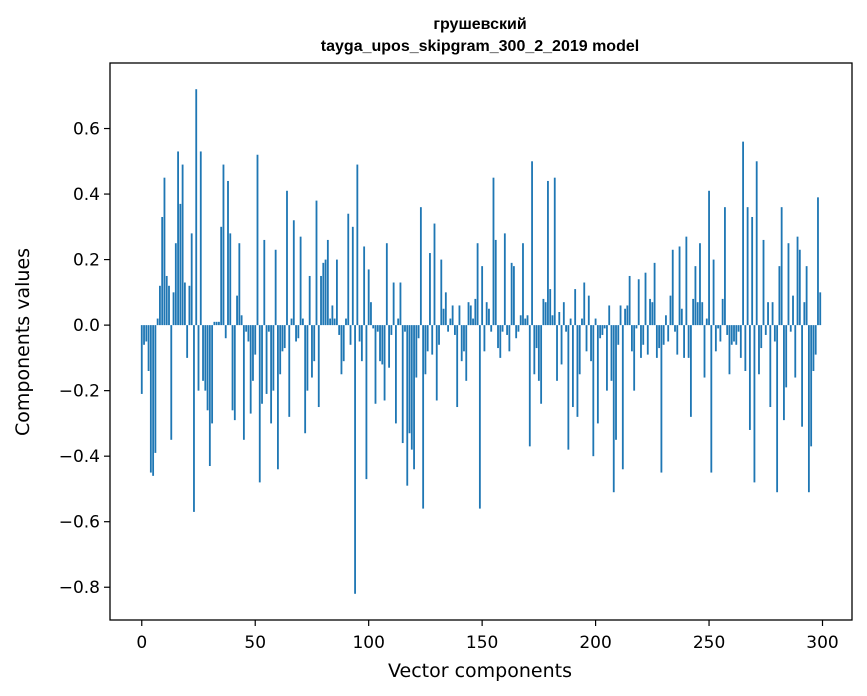  Describe the element at coordinates (79, 523) in the screenshot. I see `y-tick-label: −0.6` at that location.